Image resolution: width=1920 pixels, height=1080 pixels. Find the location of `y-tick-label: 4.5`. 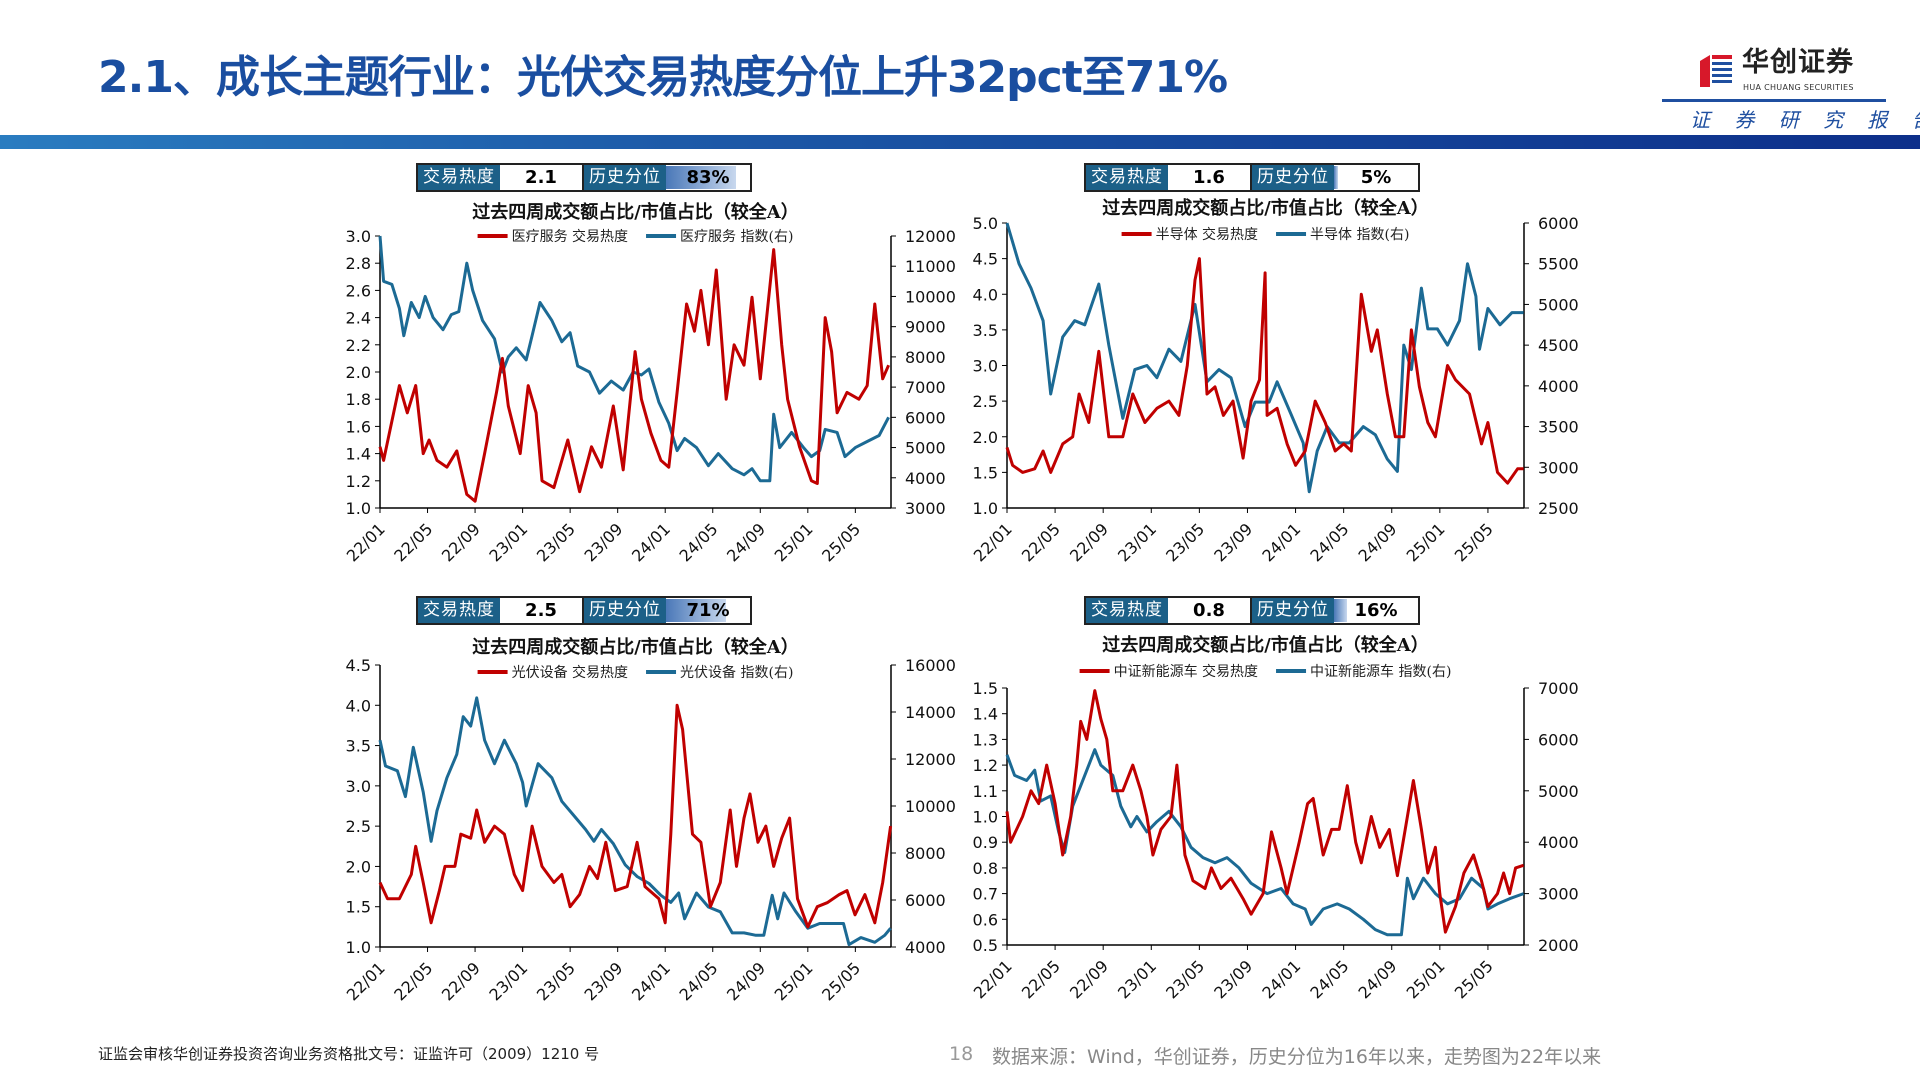

y-tick-label: 4.5 is located at coordinates (985, 259).